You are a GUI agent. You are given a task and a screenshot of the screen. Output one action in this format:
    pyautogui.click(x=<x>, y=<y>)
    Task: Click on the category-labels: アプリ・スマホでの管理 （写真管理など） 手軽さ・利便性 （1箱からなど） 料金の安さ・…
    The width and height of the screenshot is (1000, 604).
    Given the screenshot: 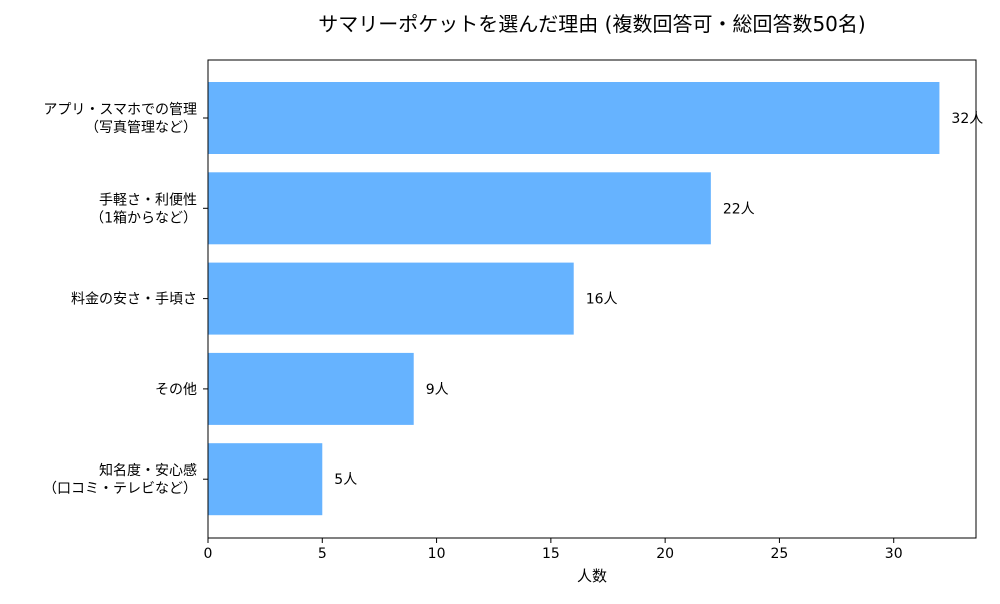 What is the action you would take?
    pyautogui.click(x=125, y=299)
    